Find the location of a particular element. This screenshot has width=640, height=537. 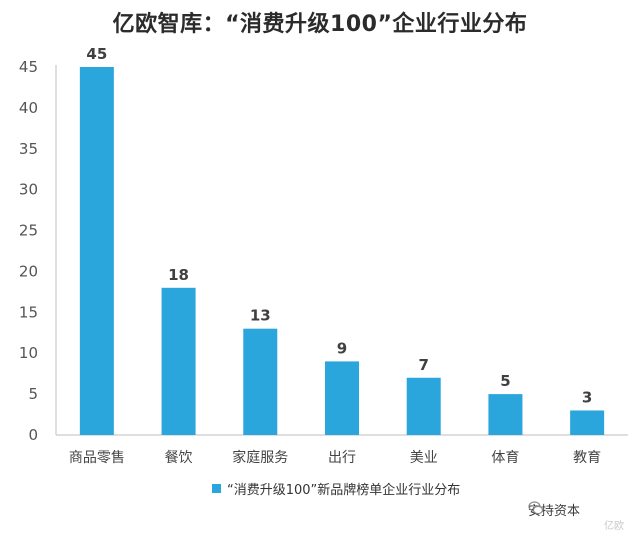

data-label: 5 is located at coordinates (505, 381).